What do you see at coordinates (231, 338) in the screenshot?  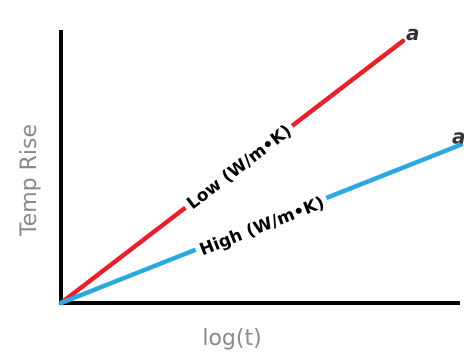 I see `x-axis-title: log(t)` at bounding box center [231, 338].